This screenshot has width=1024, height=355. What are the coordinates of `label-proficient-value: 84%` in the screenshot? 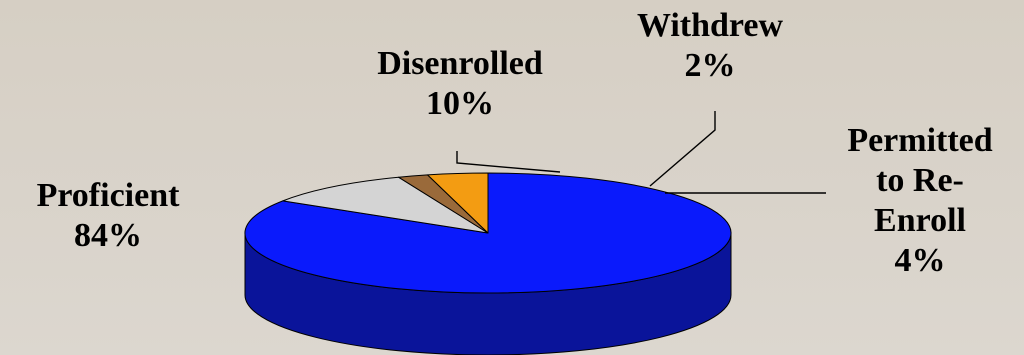 It's located at (108, 235).